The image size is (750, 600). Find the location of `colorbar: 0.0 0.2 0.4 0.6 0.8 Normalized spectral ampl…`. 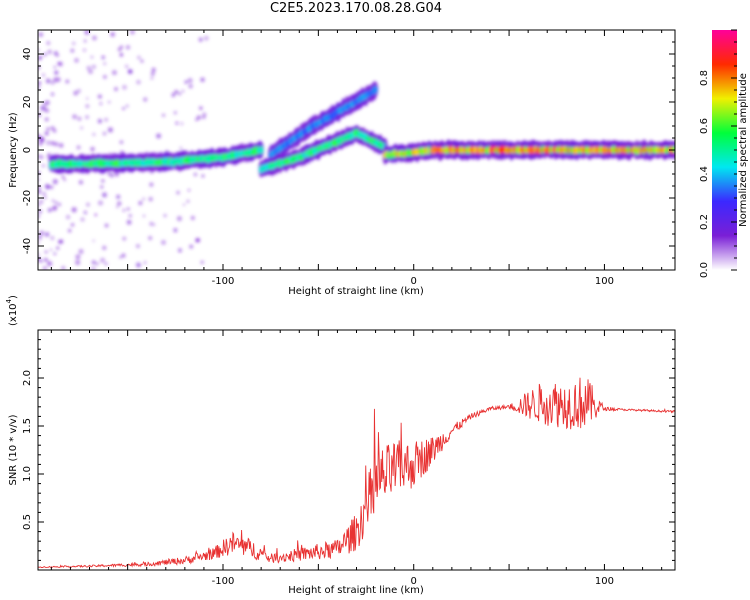

colorbar: 0.0 0.2 0.4 0.6 0.8 Normalized spectral ampl… is located at coordinates (724, 153).